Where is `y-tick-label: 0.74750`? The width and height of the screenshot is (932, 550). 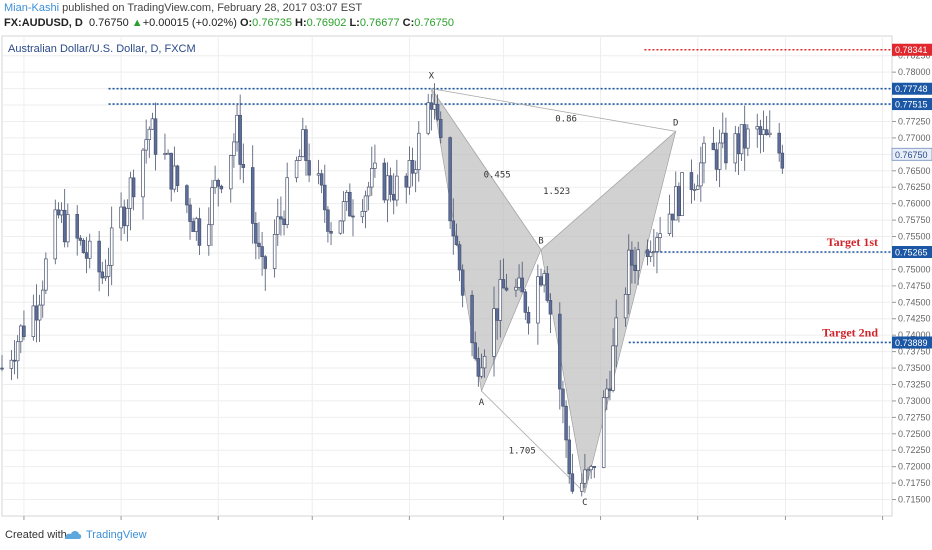 y-tick-label: 0.74750 is located at coordinates (914, 286).